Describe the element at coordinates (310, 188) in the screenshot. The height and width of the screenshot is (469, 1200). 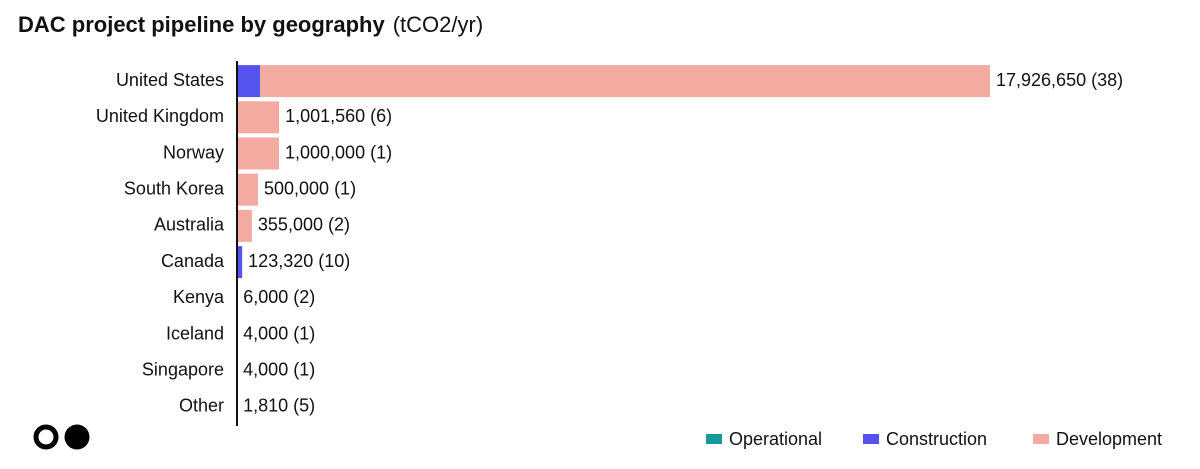
I see `value-label: 500,000 (1)` at that location.